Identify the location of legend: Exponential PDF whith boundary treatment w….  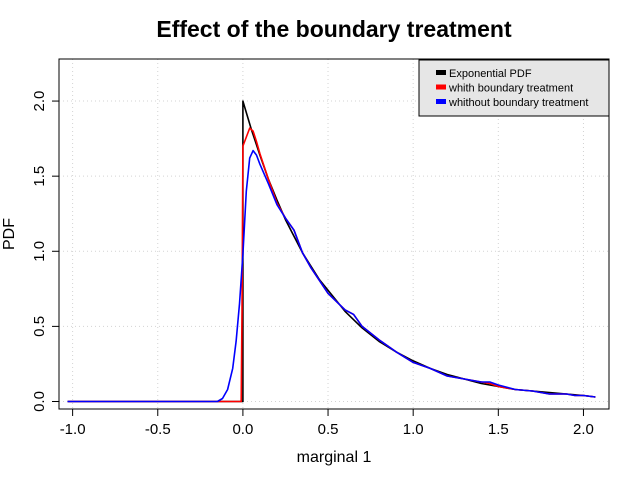
(514, 88).